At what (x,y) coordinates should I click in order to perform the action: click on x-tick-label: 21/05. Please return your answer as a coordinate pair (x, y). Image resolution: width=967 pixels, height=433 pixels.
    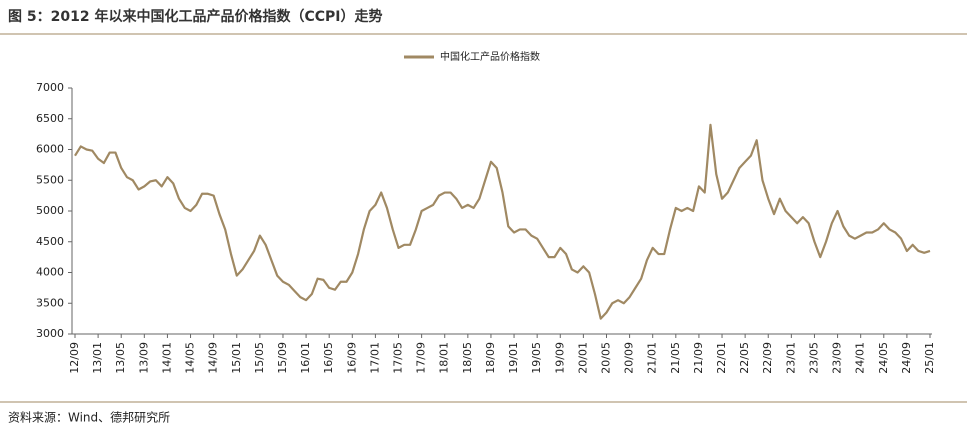
    Looking at the image, I should click on (675, 358).